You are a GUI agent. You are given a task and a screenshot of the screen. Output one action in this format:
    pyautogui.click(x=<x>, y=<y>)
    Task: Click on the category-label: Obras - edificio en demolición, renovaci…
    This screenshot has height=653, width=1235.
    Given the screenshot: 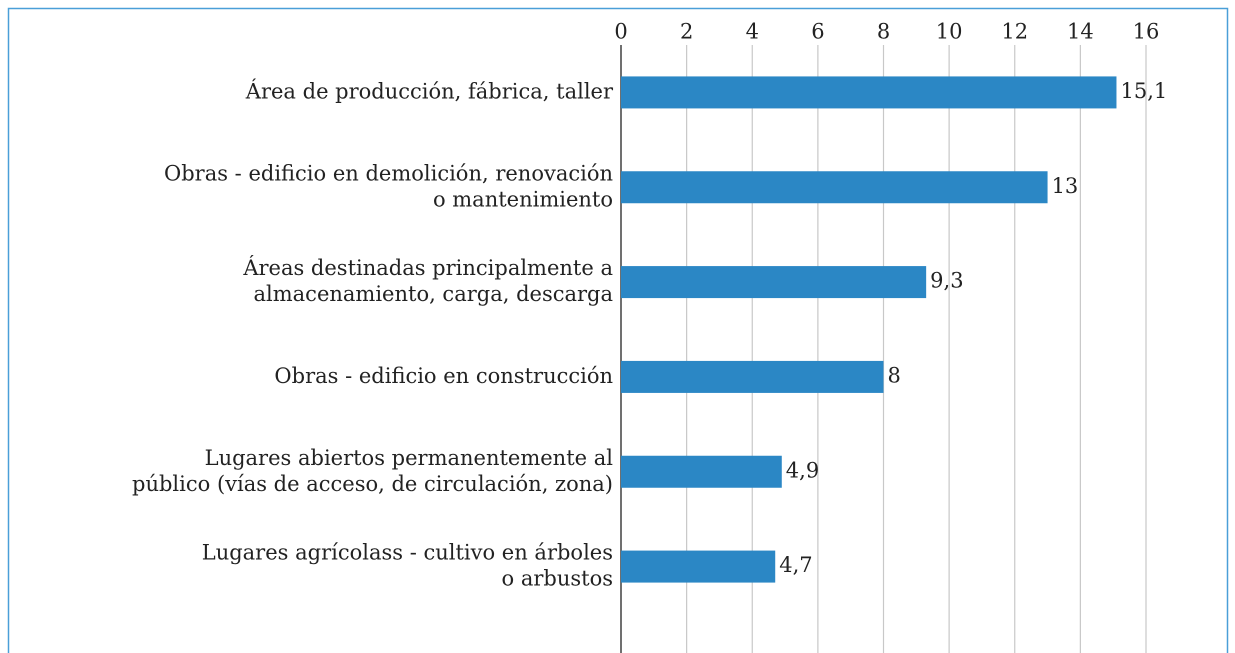 What is the action you would take?
    pyautogui.click(x=388, y=186)
    